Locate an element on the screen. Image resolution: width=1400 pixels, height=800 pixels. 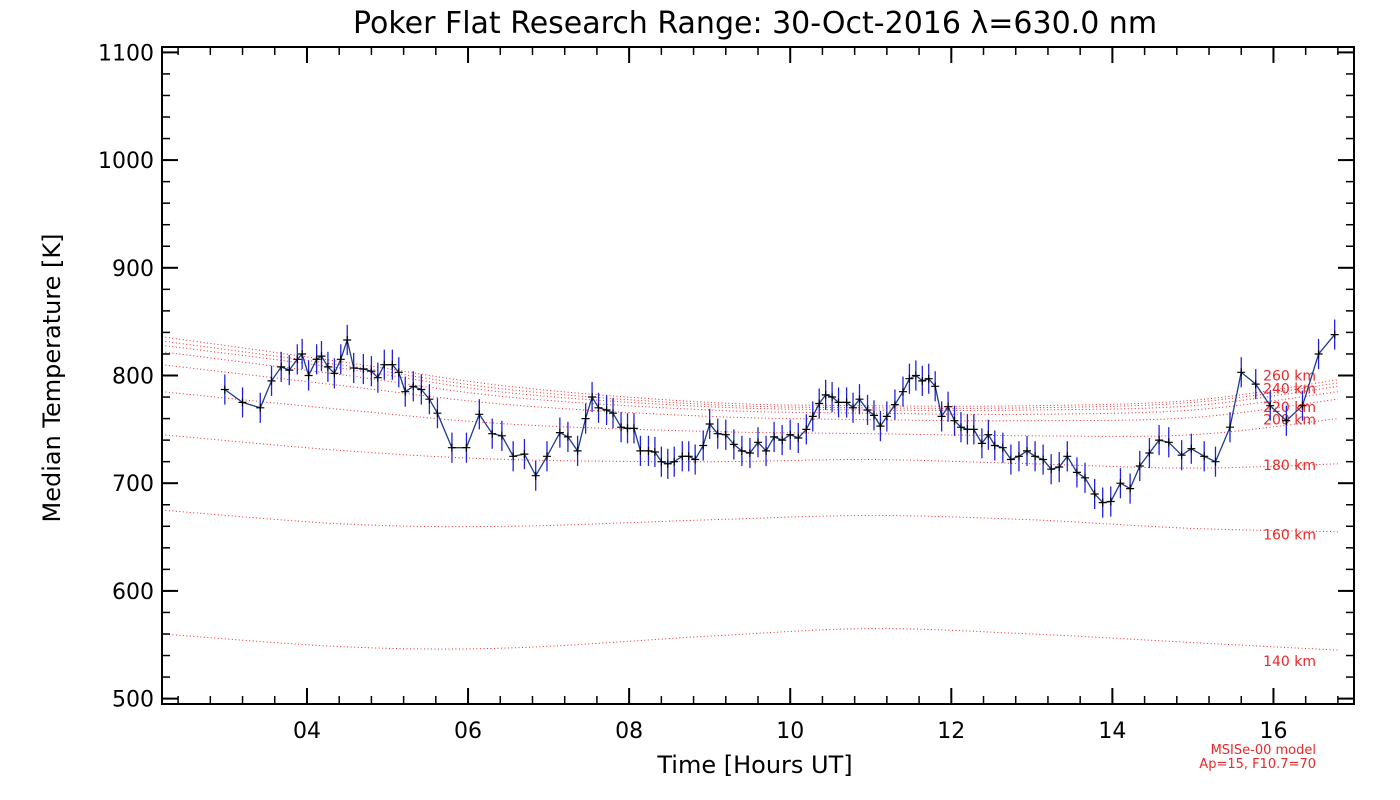
altitude-label: 140 km is located at coordinates (1289, 662).